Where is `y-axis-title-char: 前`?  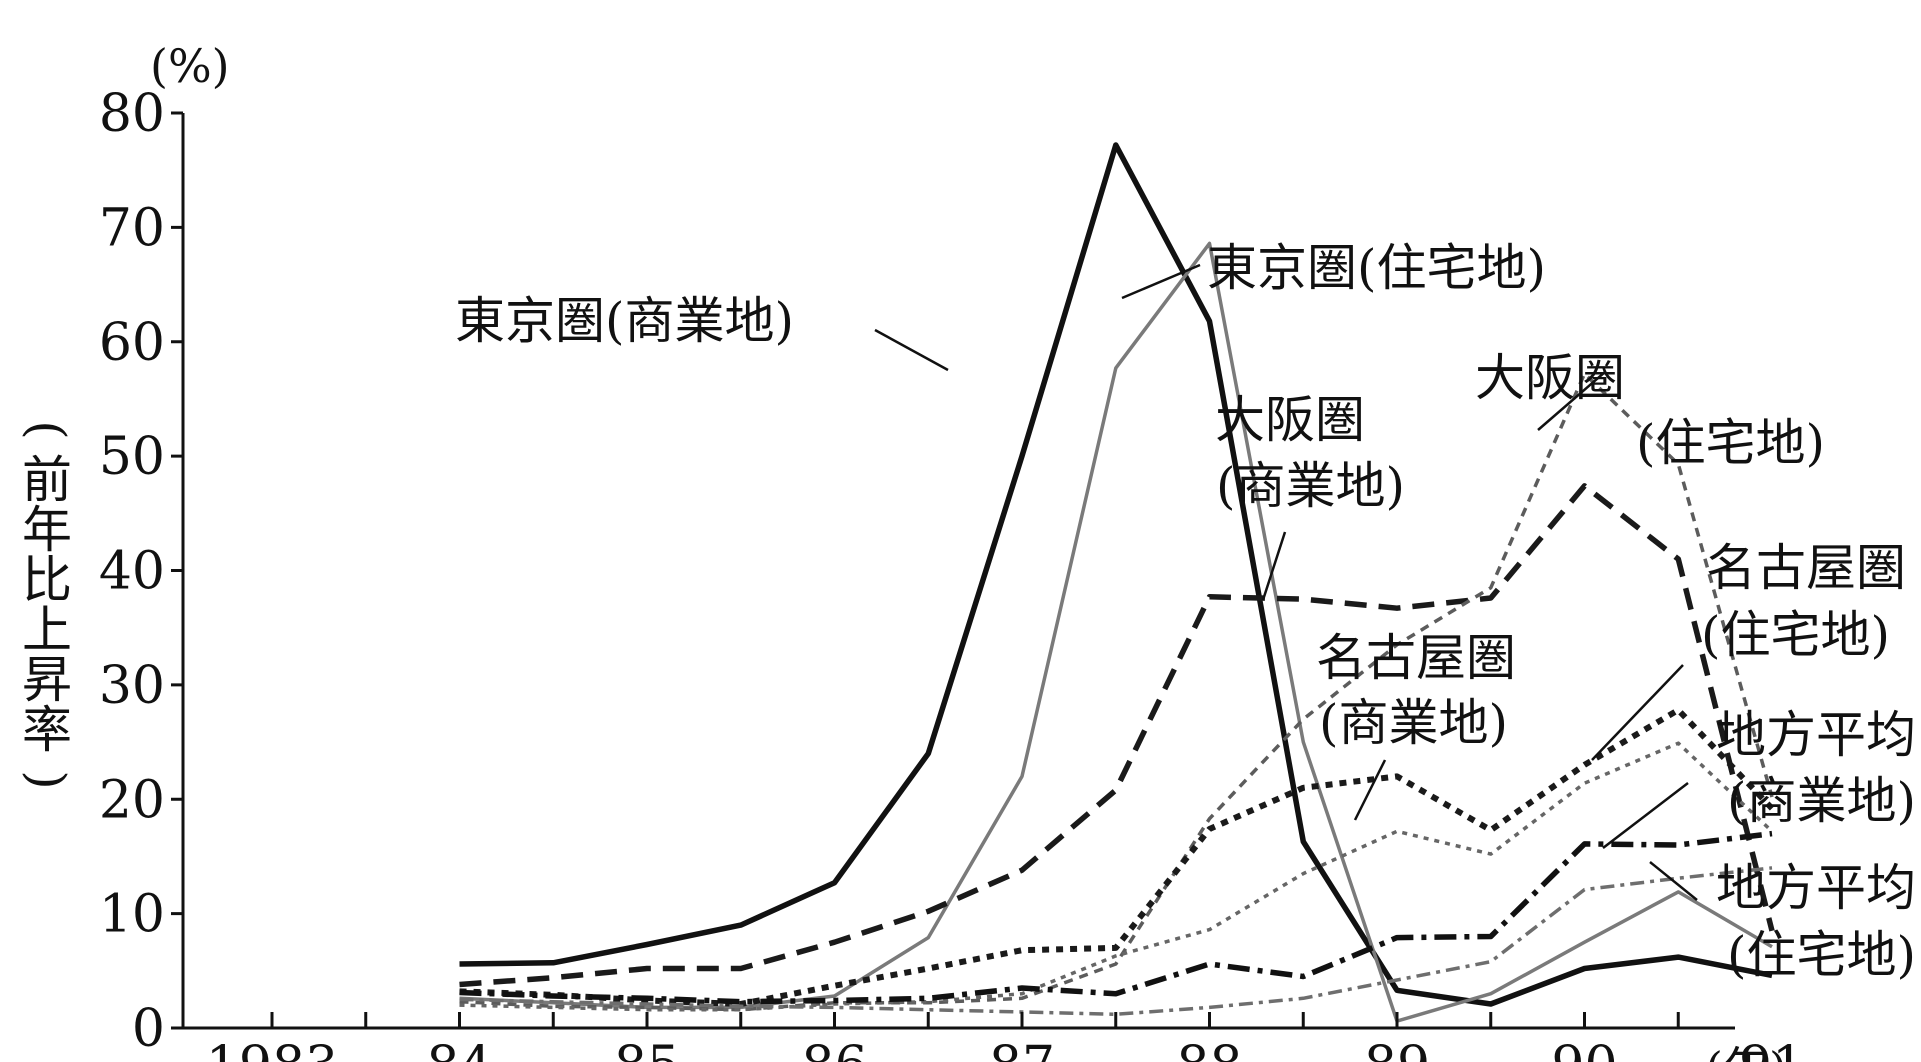 y-axis-title-char: 前 is located at coordinates (47, 480).